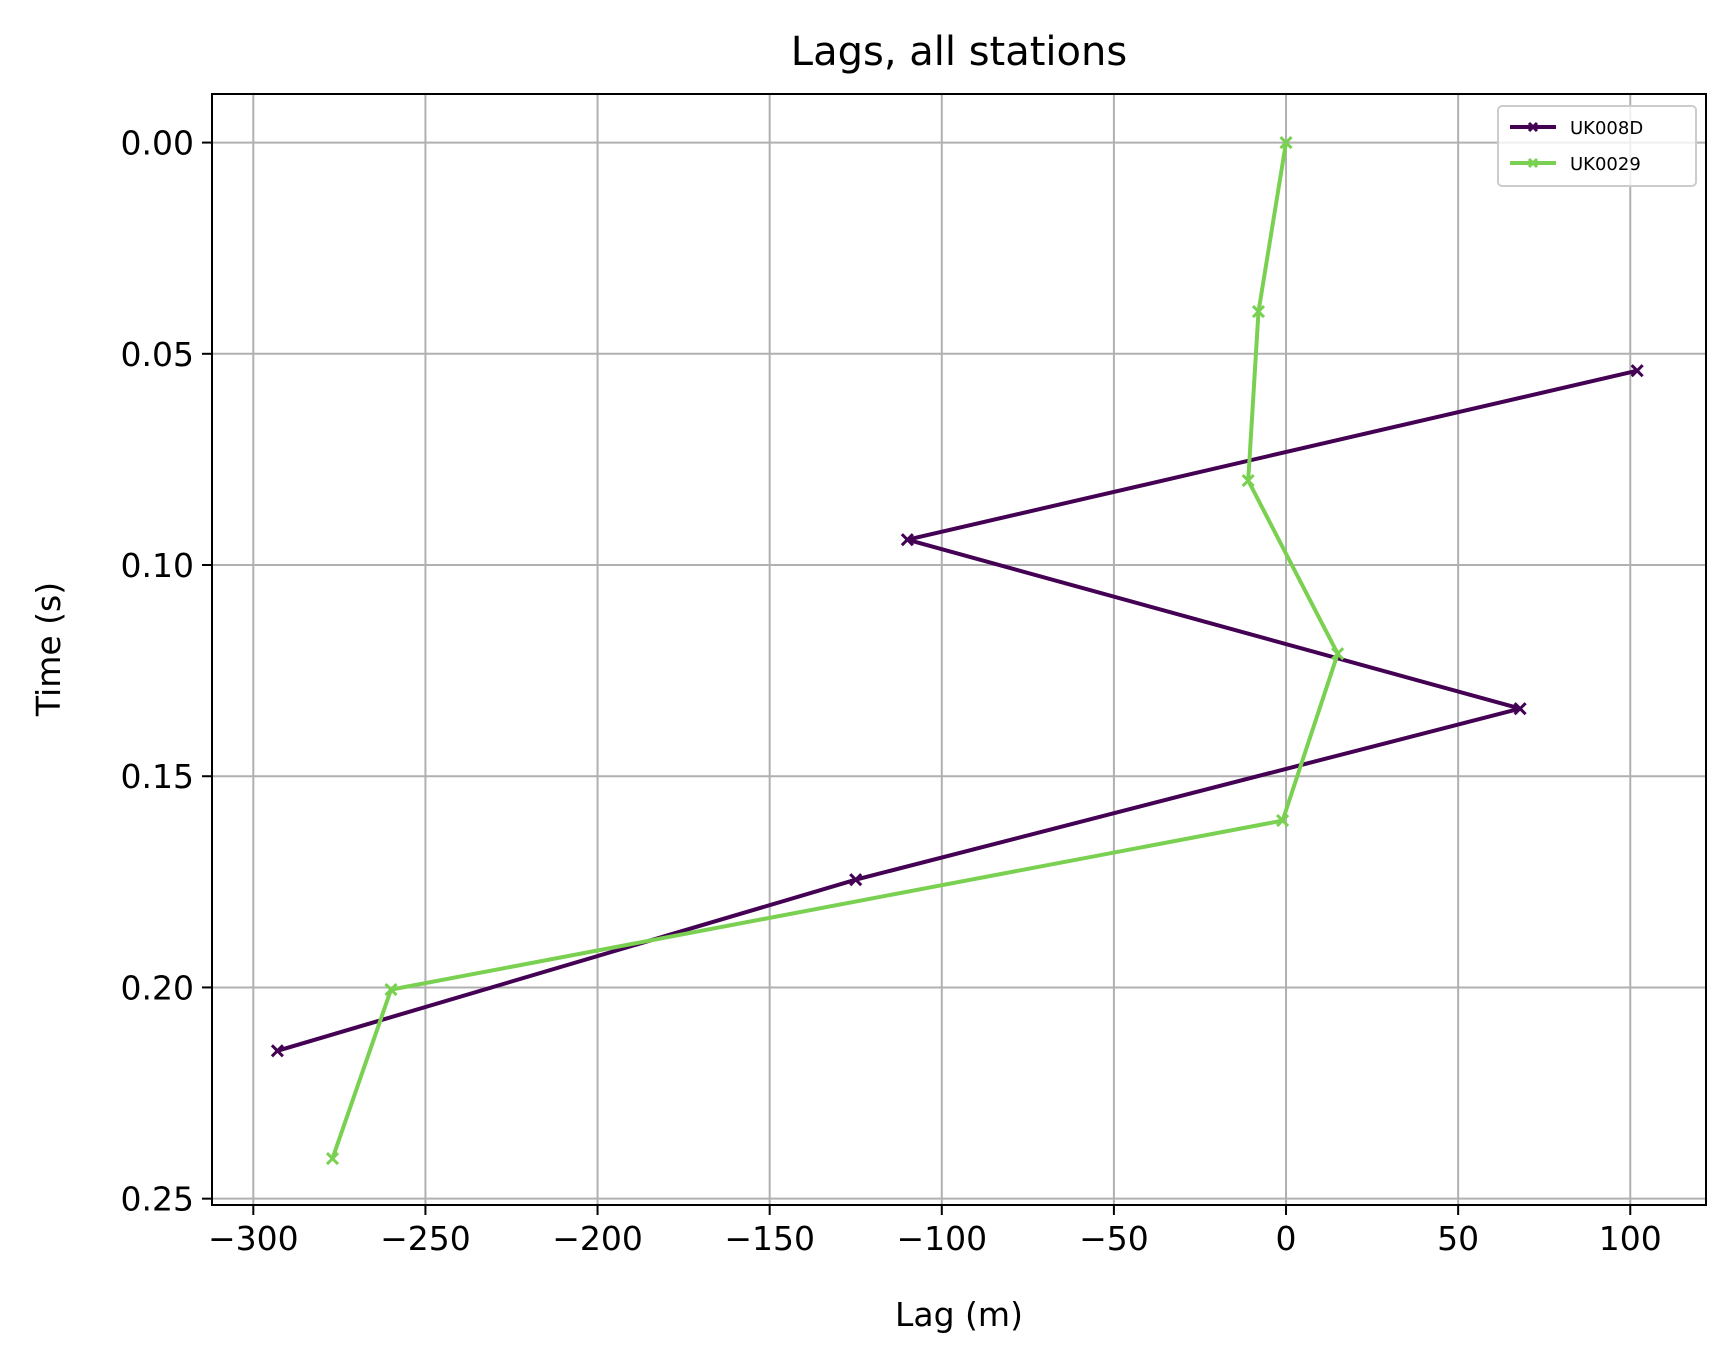 Image resolution: width=1728 pixels, height=1361 pixels. What do you see at coordinates (1458, 1238) in the screenshot?
I see `x-tick-label: 50` at bounding box center [1458, 1238].